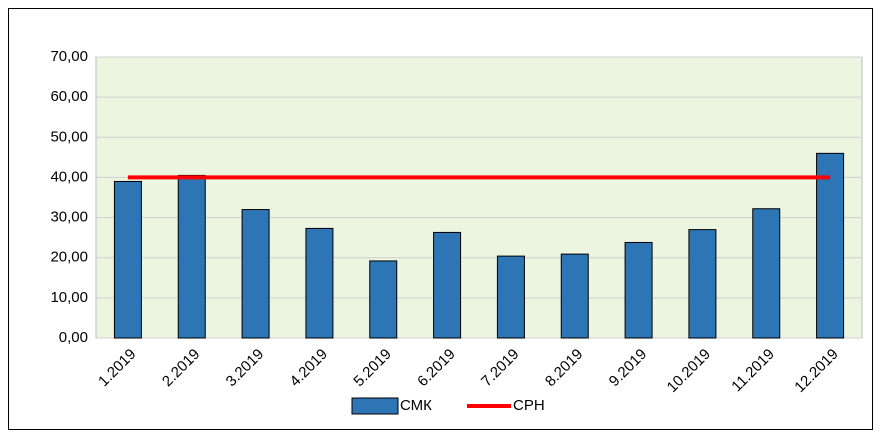  What do you see at coordinates (73, 337) in the screenshot?
I see `y-tick-label: 0,00` at bounding box center [73, 337].